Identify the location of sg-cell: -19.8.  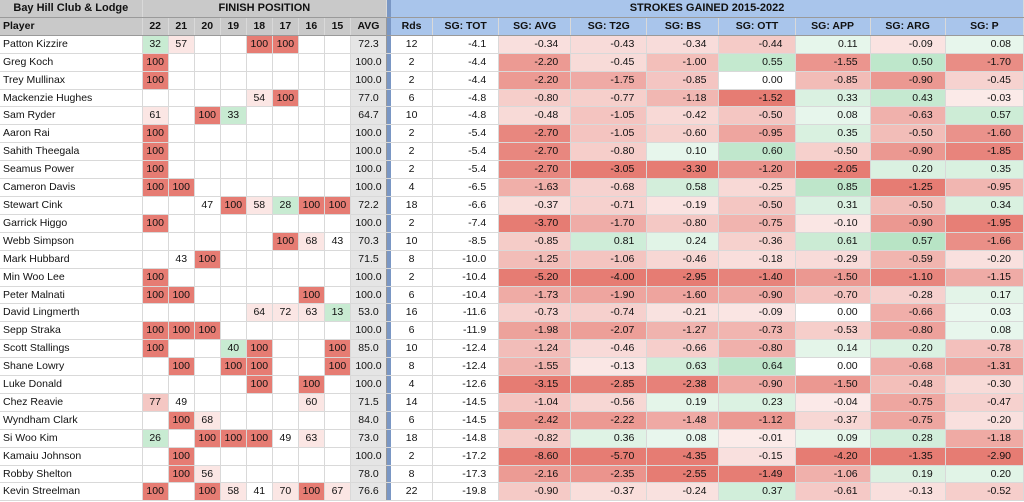
(466, 492).